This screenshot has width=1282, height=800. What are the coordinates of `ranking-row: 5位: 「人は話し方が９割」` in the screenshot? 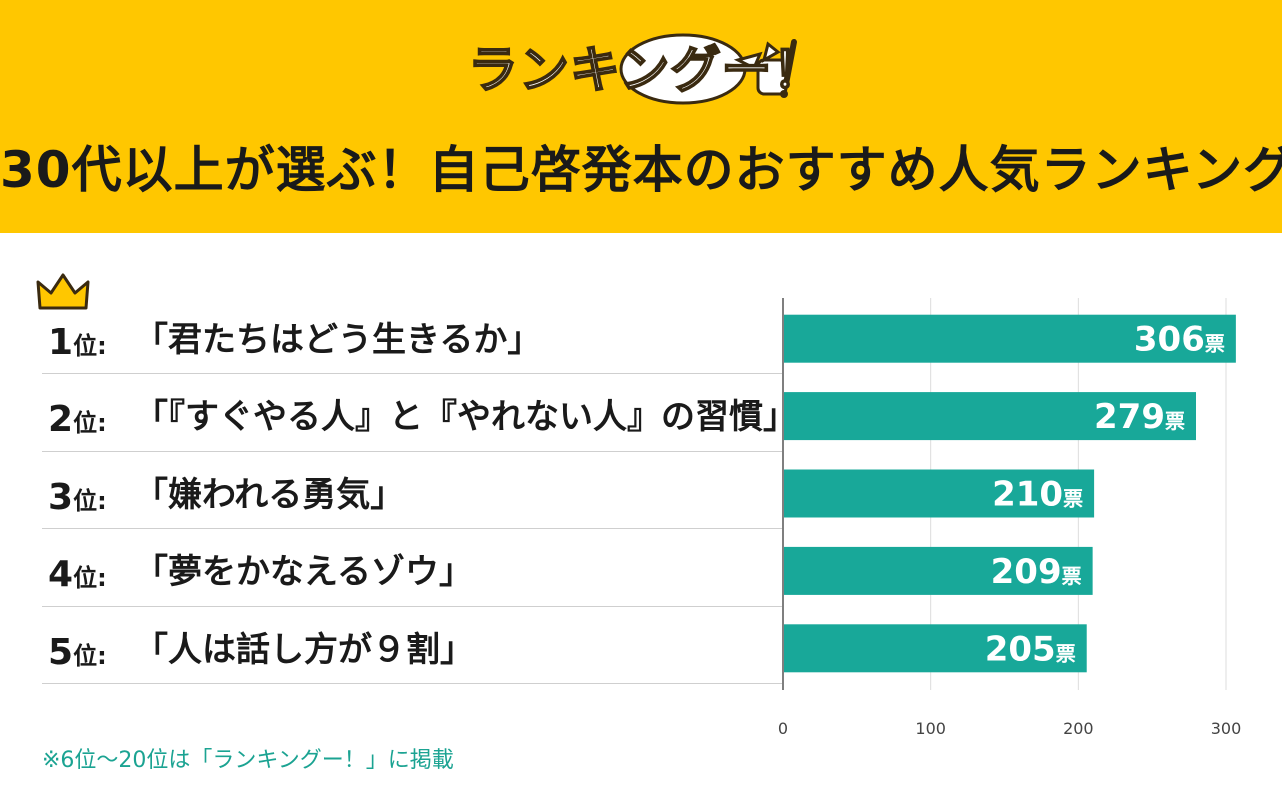 It's located at (412, 644).